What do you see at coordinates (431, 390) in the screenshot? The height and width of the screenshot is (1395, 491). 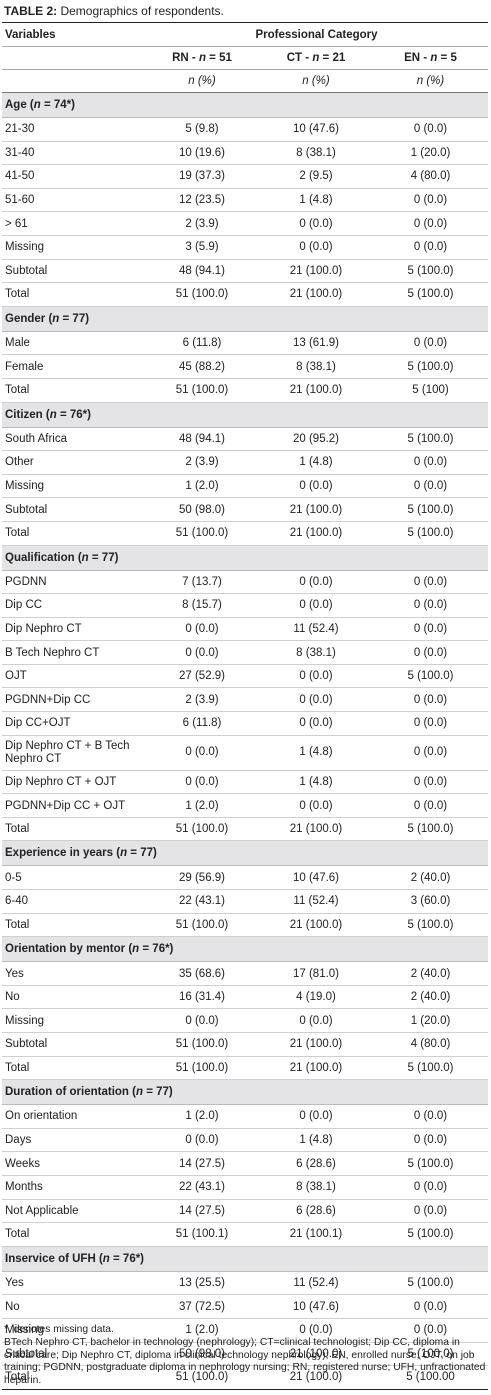 I see `cell-en: 5 (100)` at bounding box center [431, 390].